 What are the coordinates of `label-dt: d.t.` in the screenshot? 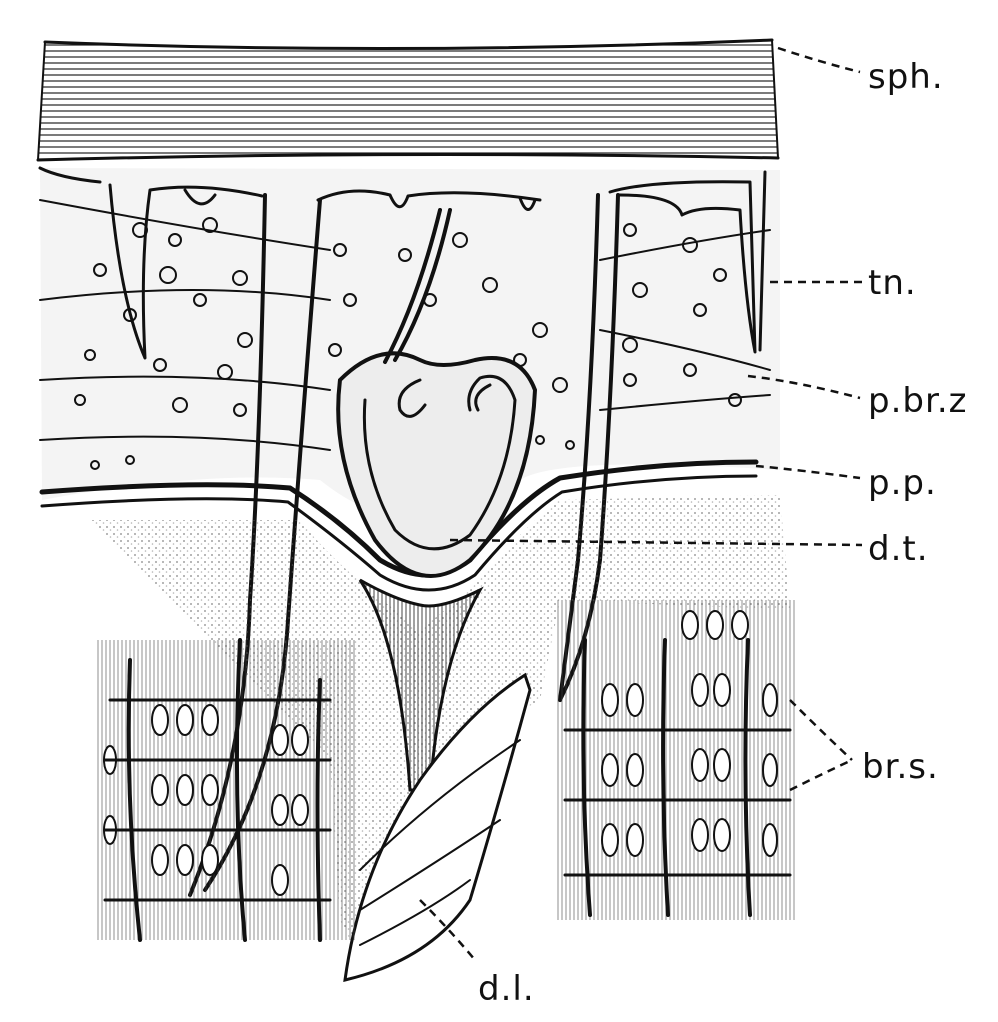 It's located at (898, 549).